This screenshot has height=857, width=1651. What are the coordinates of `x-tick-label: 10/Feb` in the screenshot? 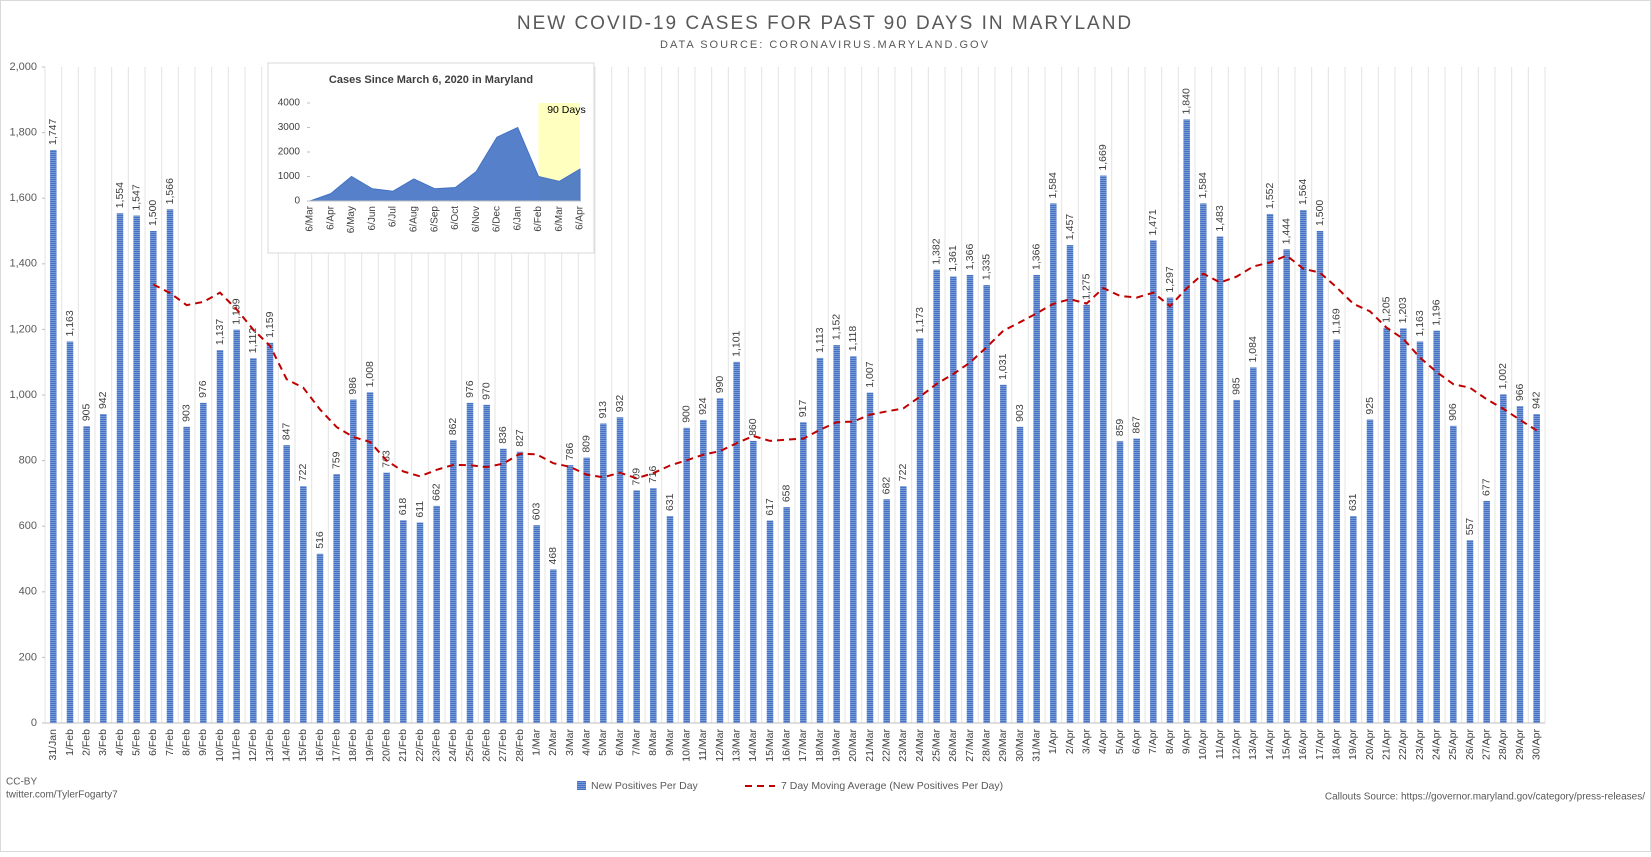 It's located at (220, 745).